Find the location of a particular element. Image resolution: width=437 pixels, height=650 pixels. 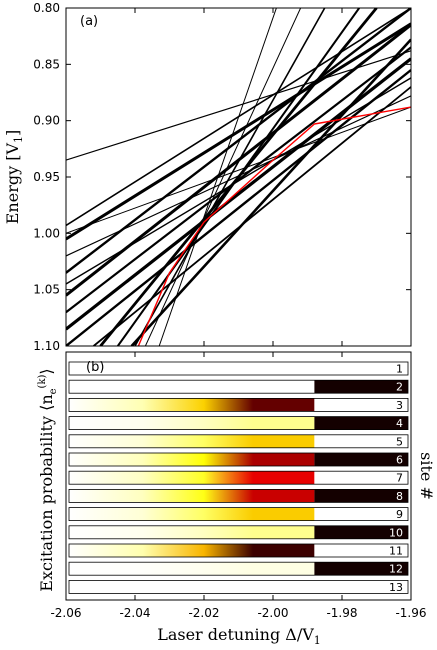

site-number: 13 is located at coordinates (396, 587).